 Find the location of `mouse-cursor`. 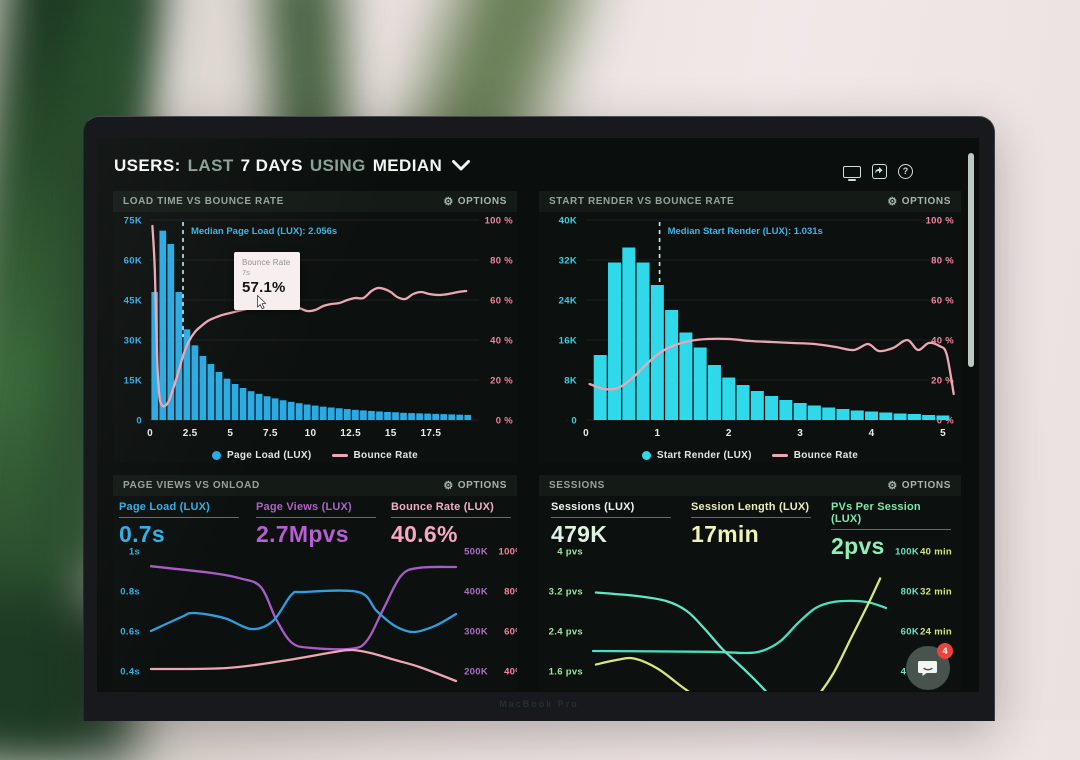

mouse-cursor is located at coordinates (262, 302).